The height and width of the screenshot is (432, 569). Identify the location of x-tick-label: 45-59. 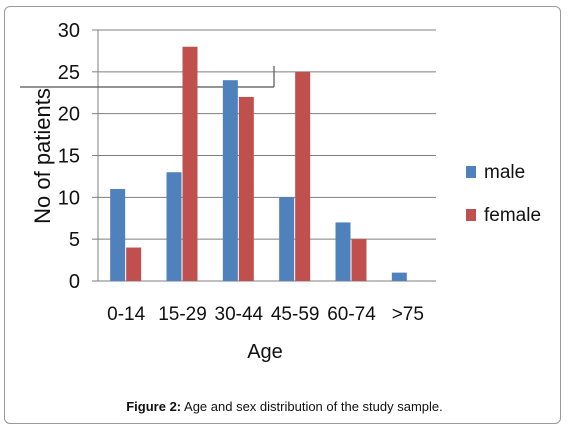
(295, 314).